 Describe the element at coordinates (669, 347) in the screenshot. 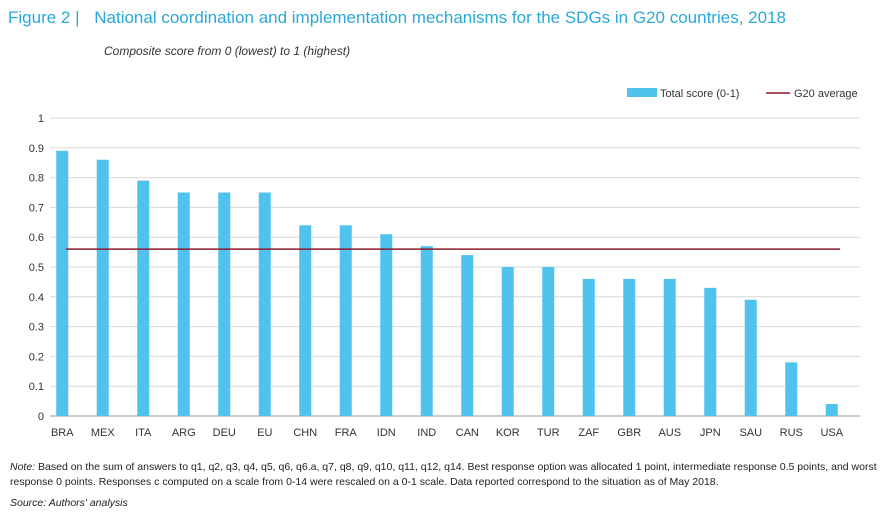

I see `bar-aus` at that location.